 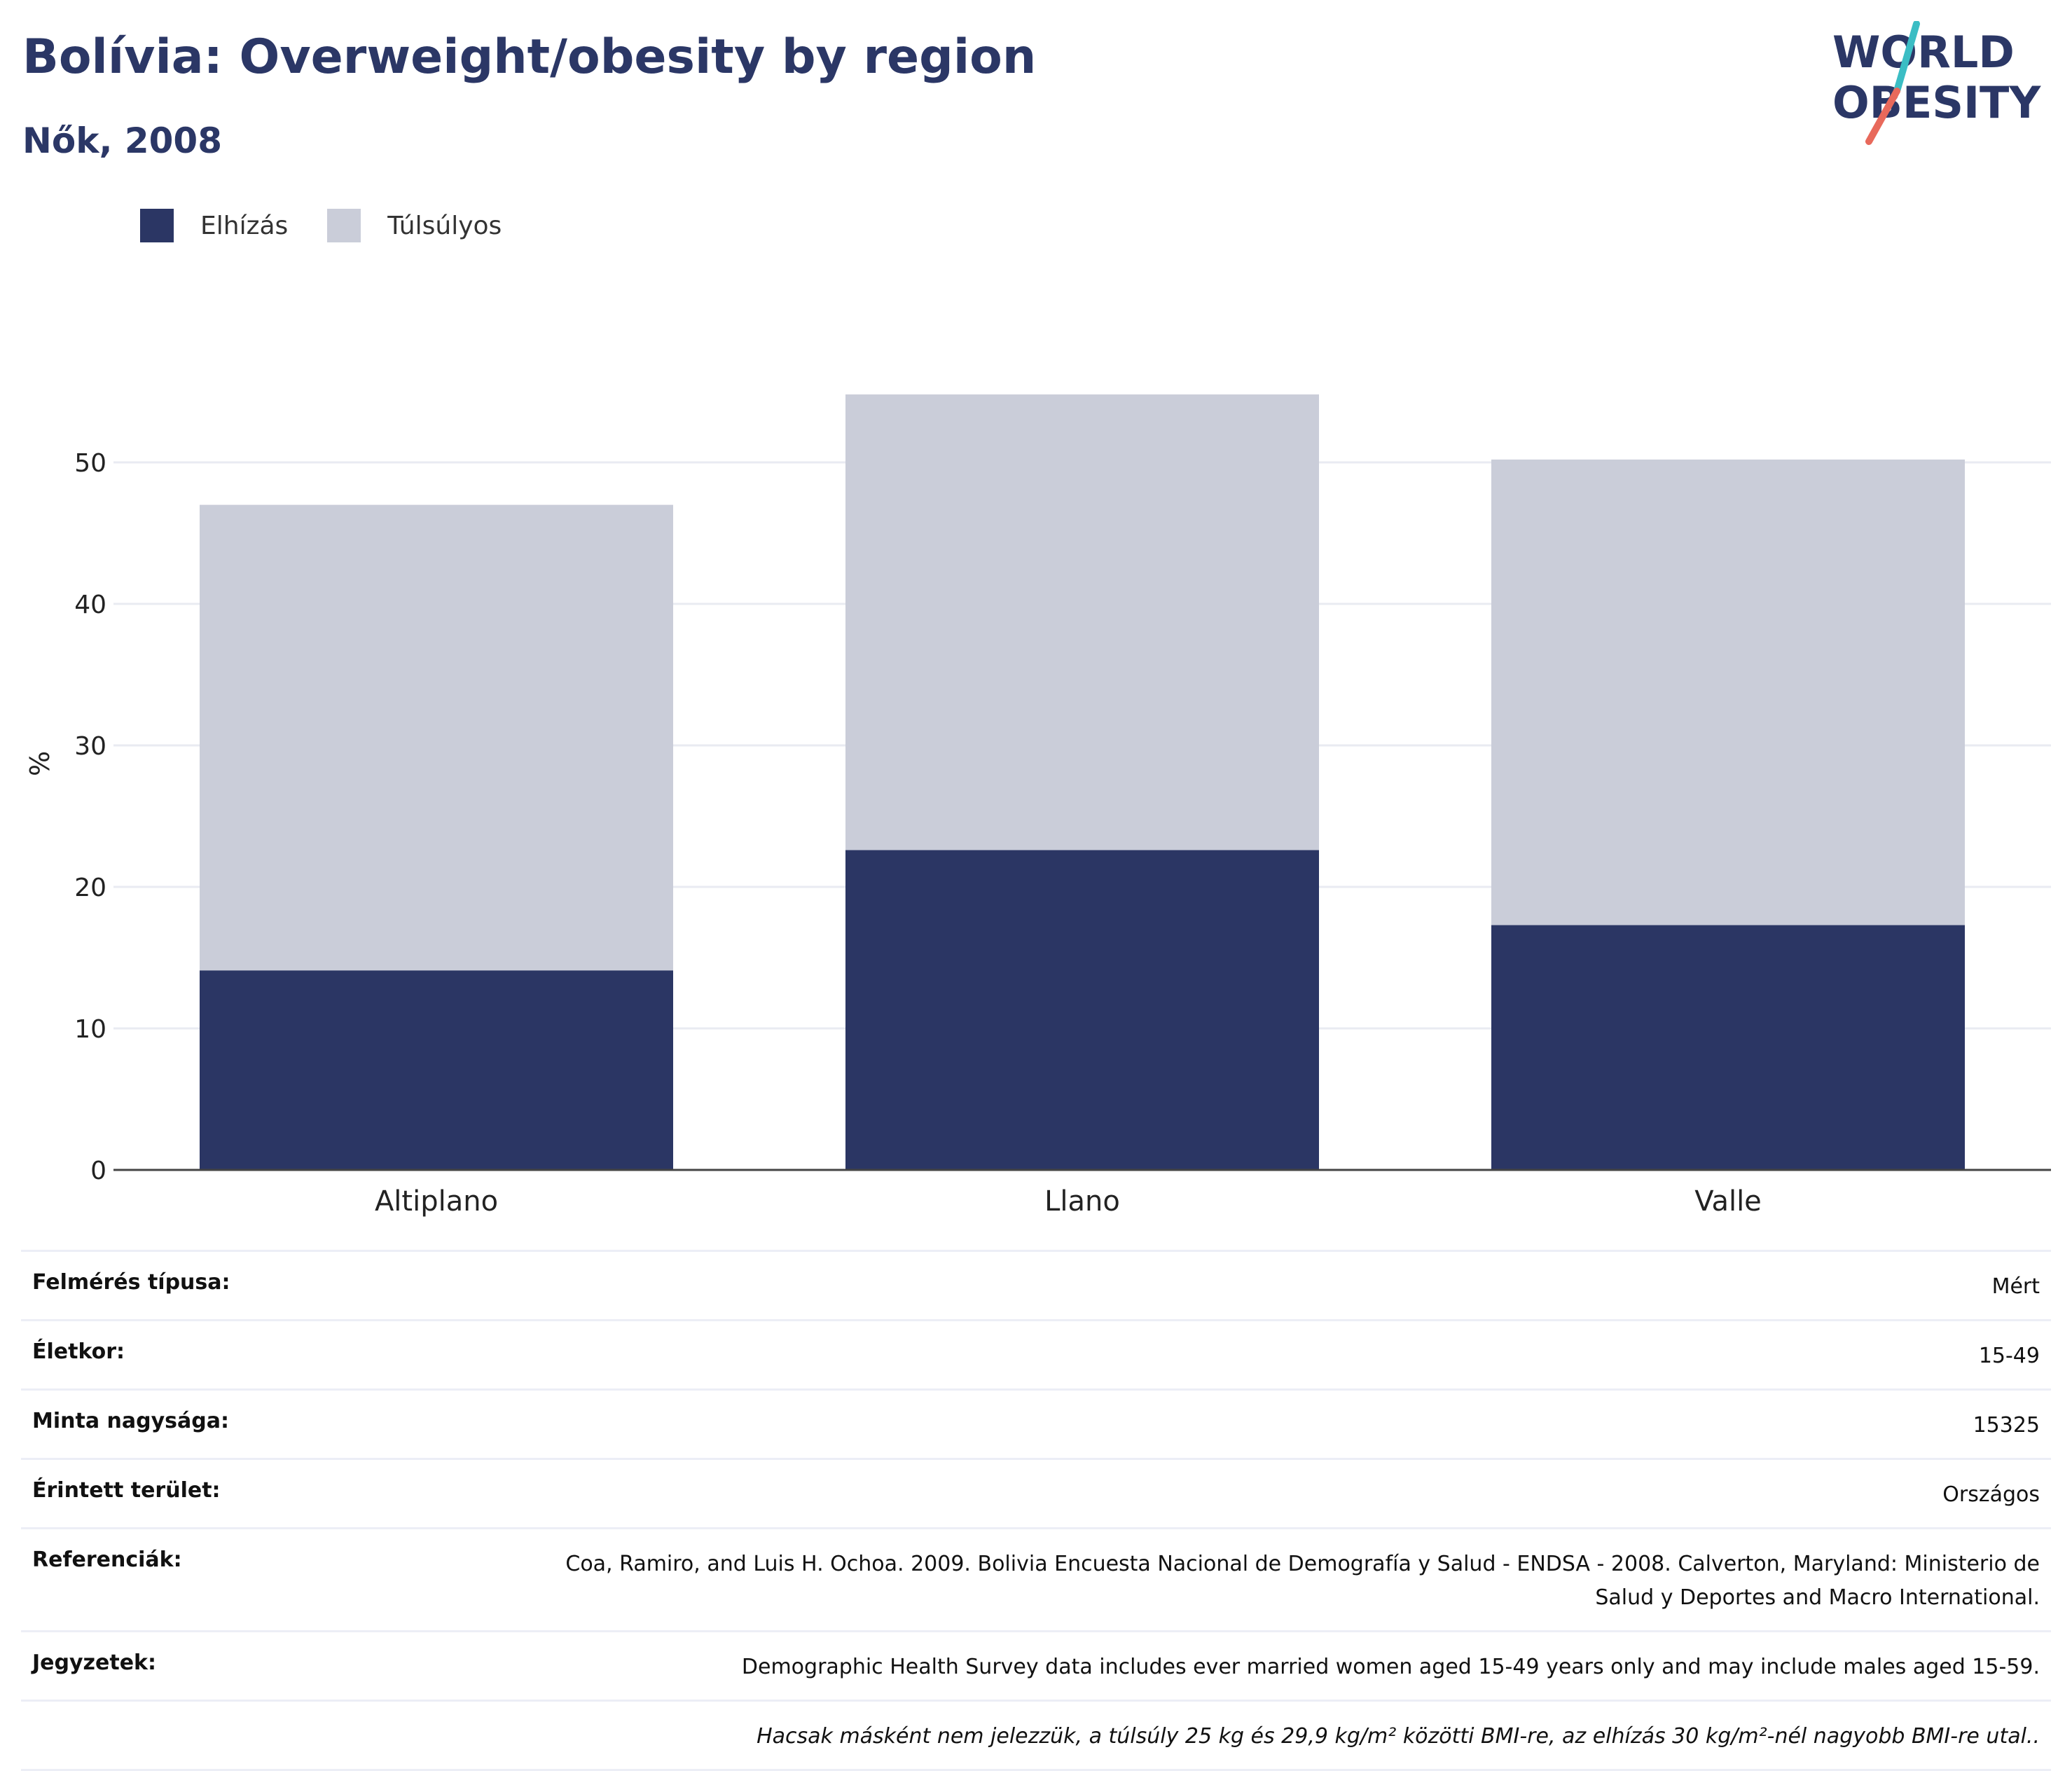 What do you see at coordinates (1082, 1201) in the screenshot?
I see `x-tick-label: Llano` at bounding box center [1082, 1201].